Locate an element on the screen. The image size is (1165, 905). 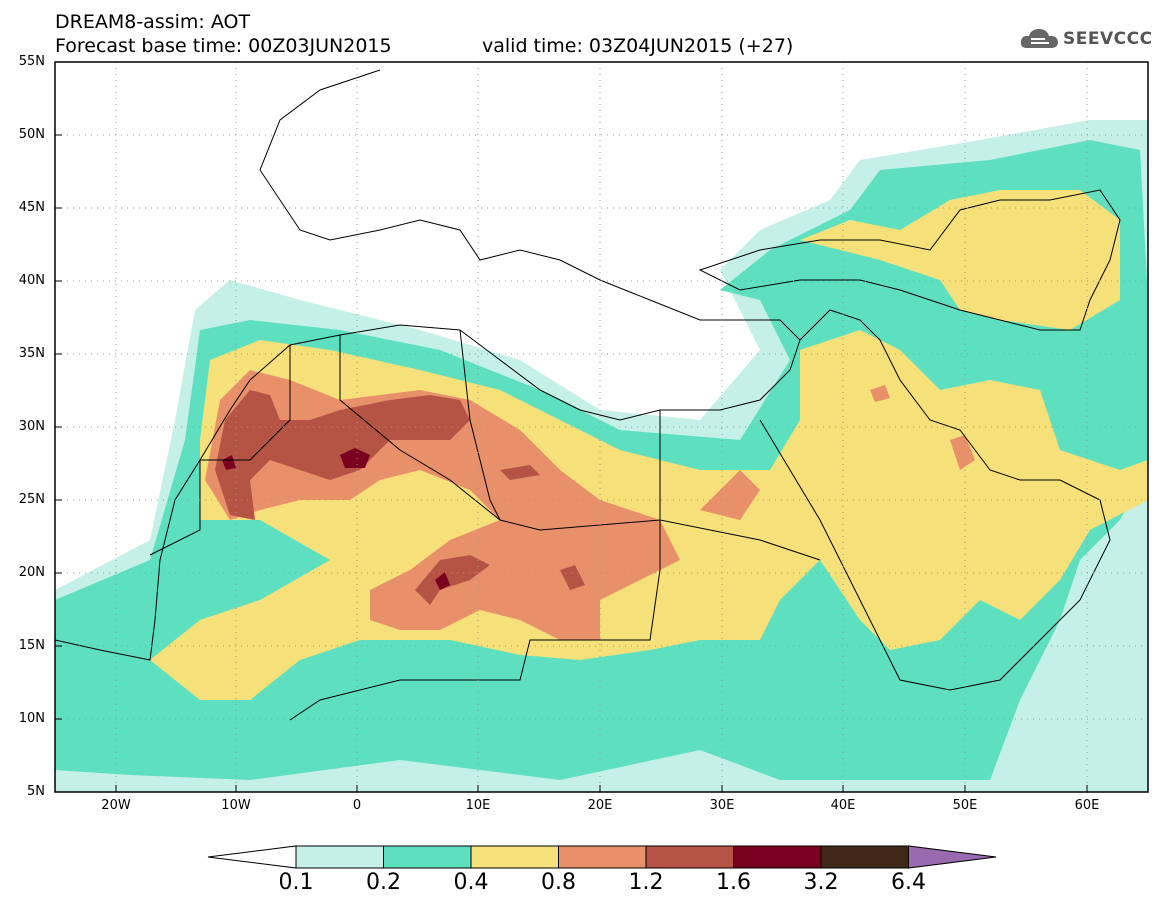
legend-level: 1.2 is located at coordinates (646, 882).